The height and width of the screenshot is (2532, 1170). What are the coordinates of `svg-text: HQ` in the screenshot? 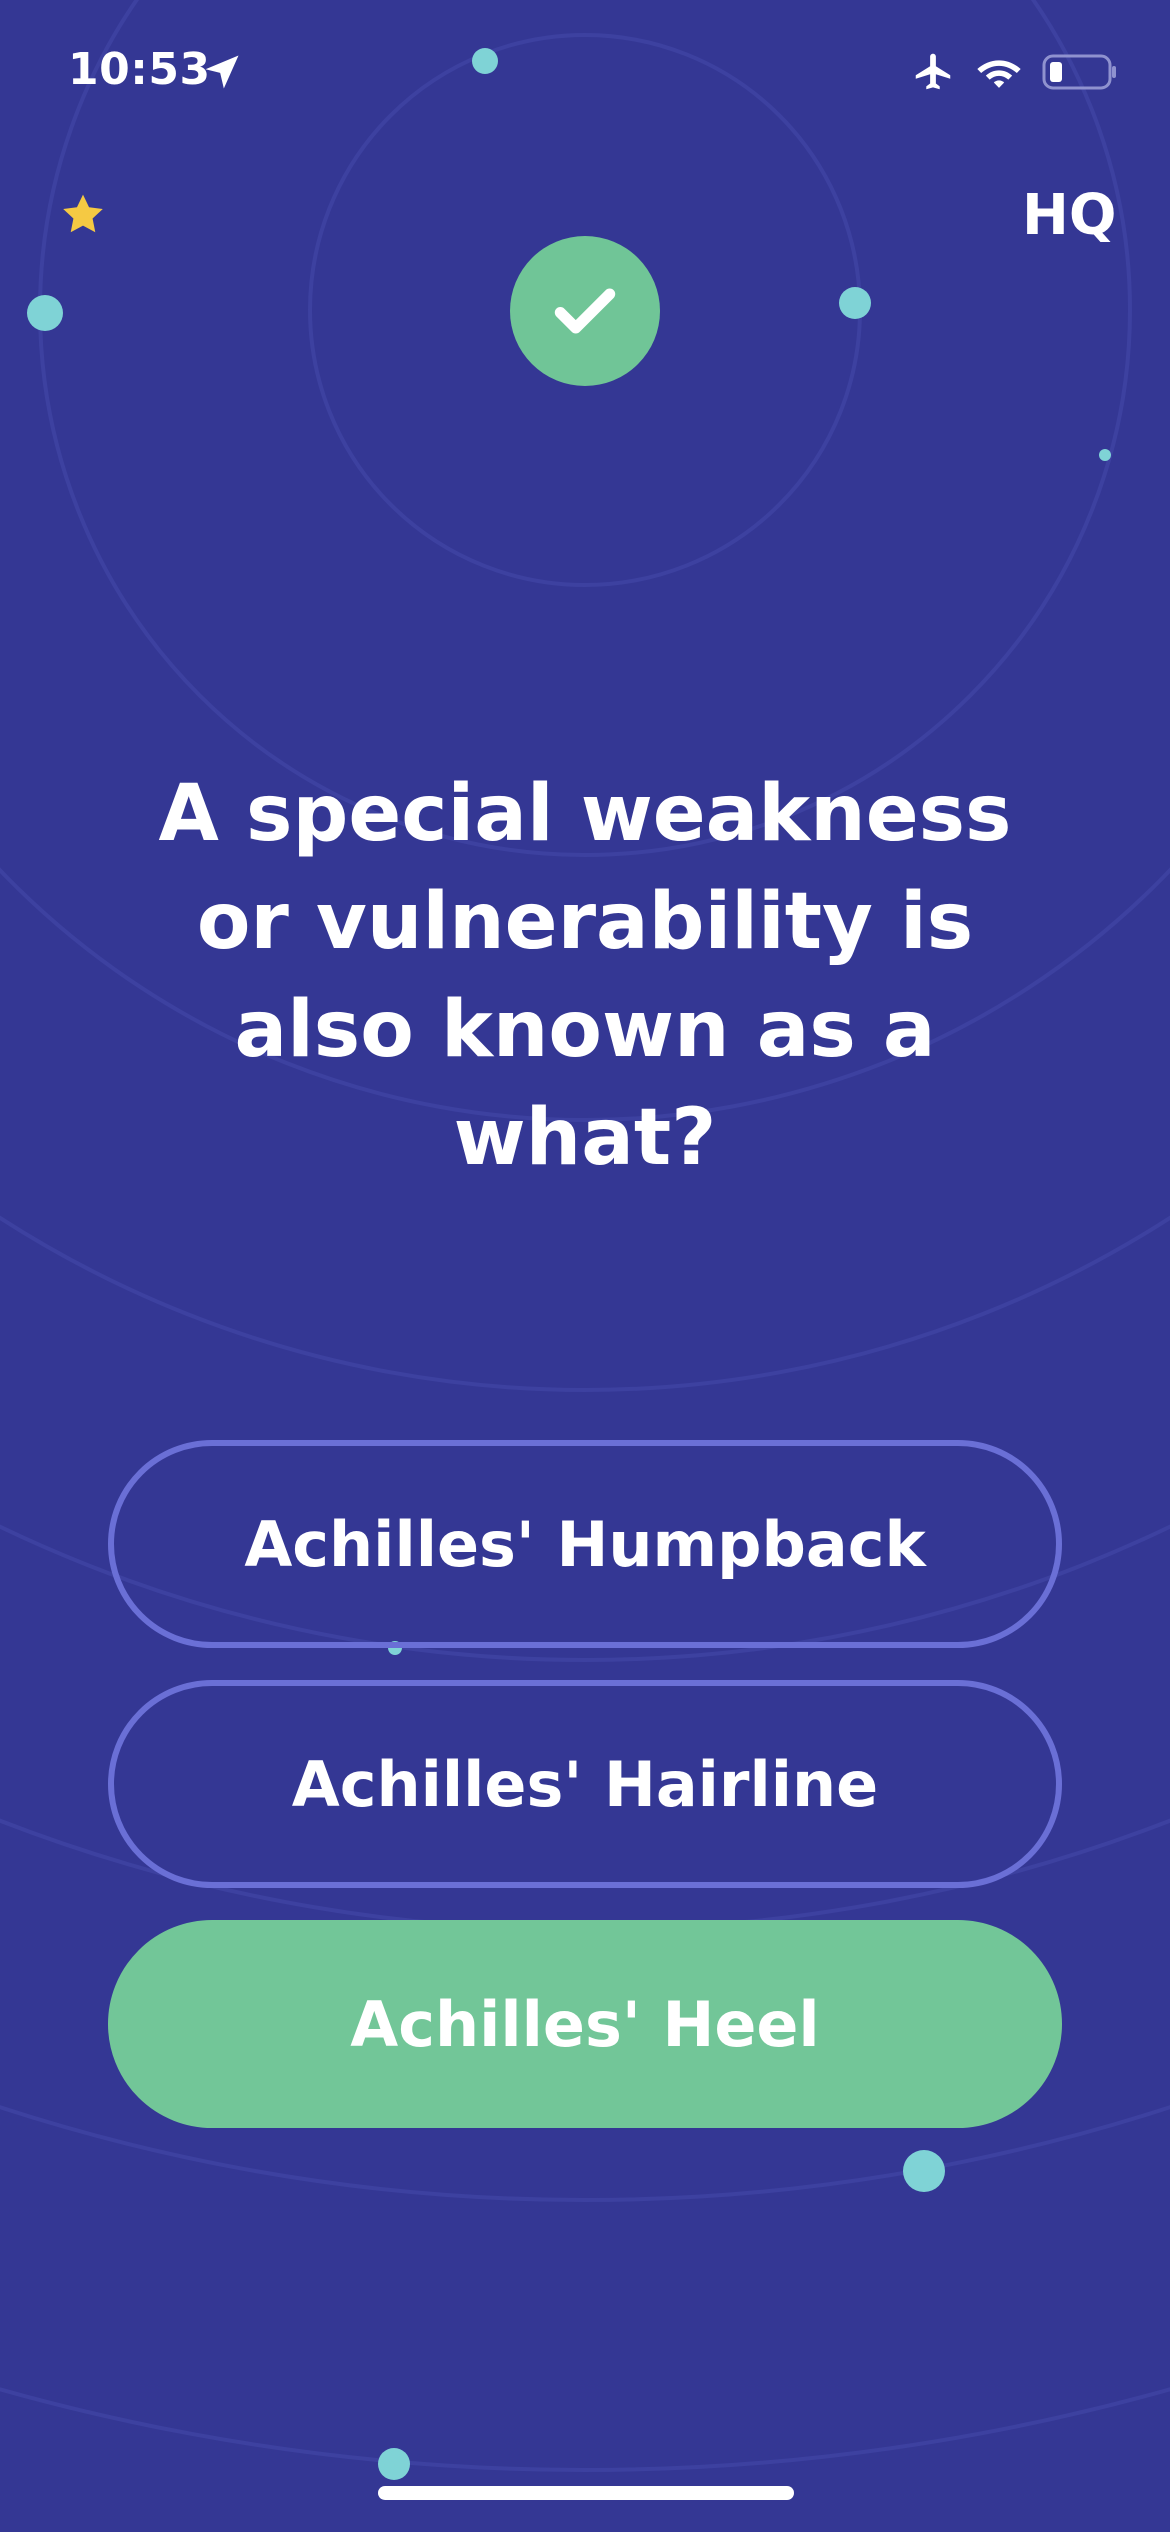 It's located at (1069, 215).